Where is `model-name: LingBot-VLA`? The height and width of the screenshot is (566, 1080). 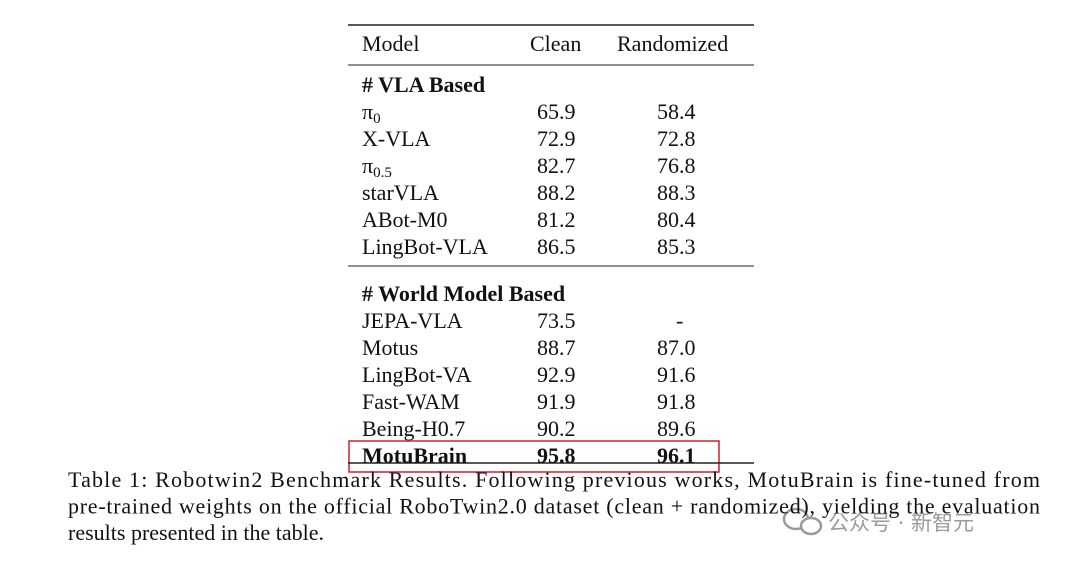 model-name: LingBot-VLA is located at coordinates (425, 246).